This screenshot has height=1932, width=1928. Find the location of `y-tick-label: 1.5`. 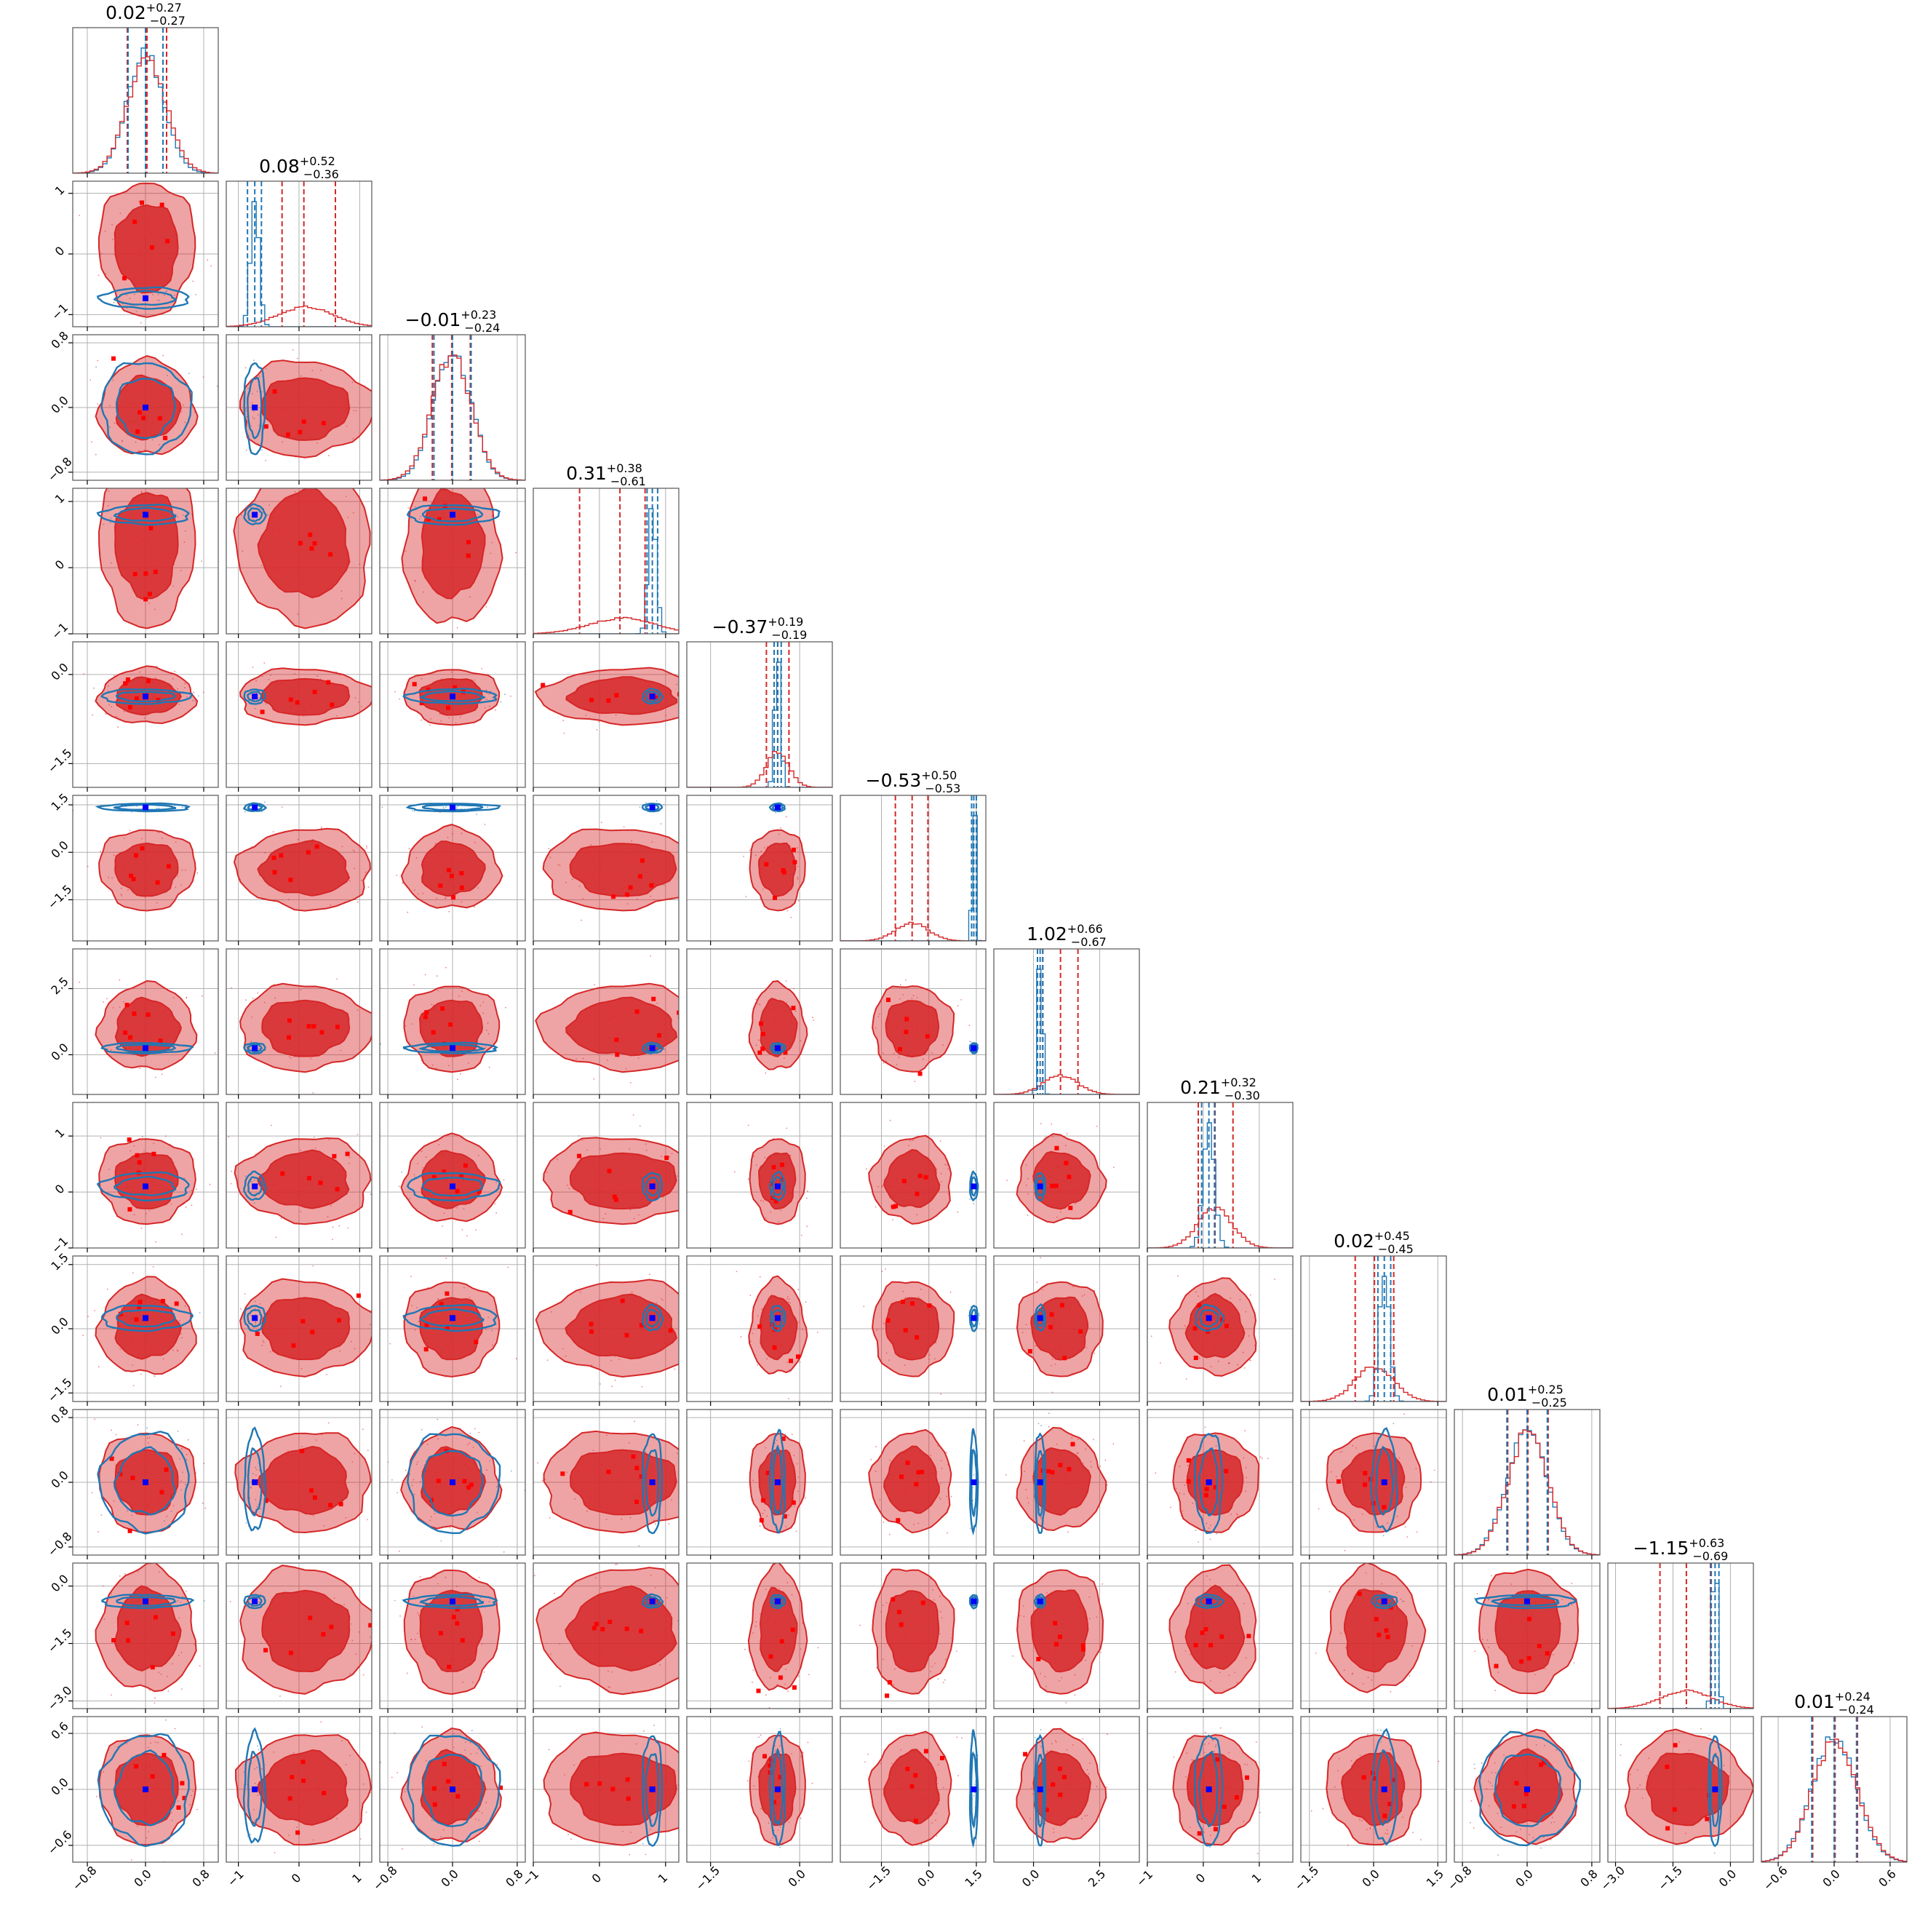

y-tick-label: 1.5 is located at coordinates (59, 801).